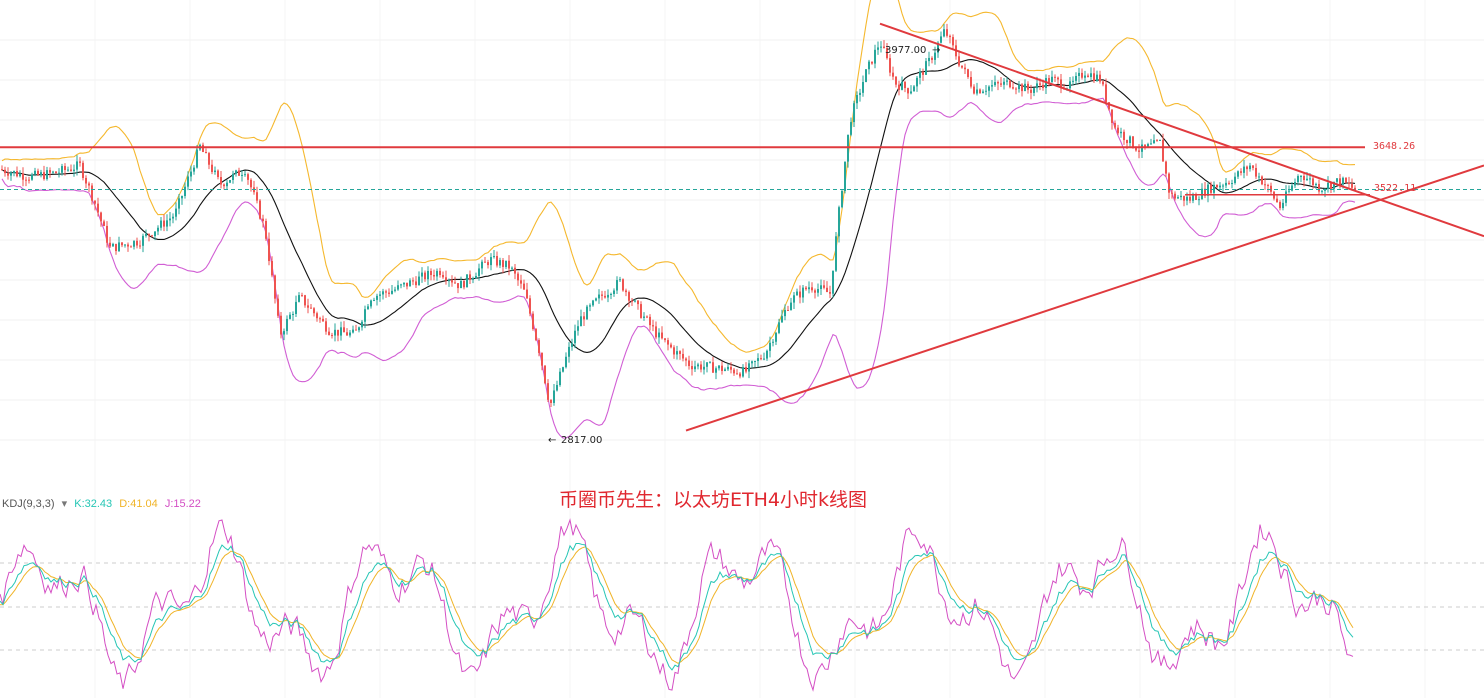  What do you see at coordinates (103, 503) in the screenshot?
I see `kdj-legend: KDJ(9,3,3) ▾ K:32.43 D:41.04 J:15.22` at bounding box center [103, 503].